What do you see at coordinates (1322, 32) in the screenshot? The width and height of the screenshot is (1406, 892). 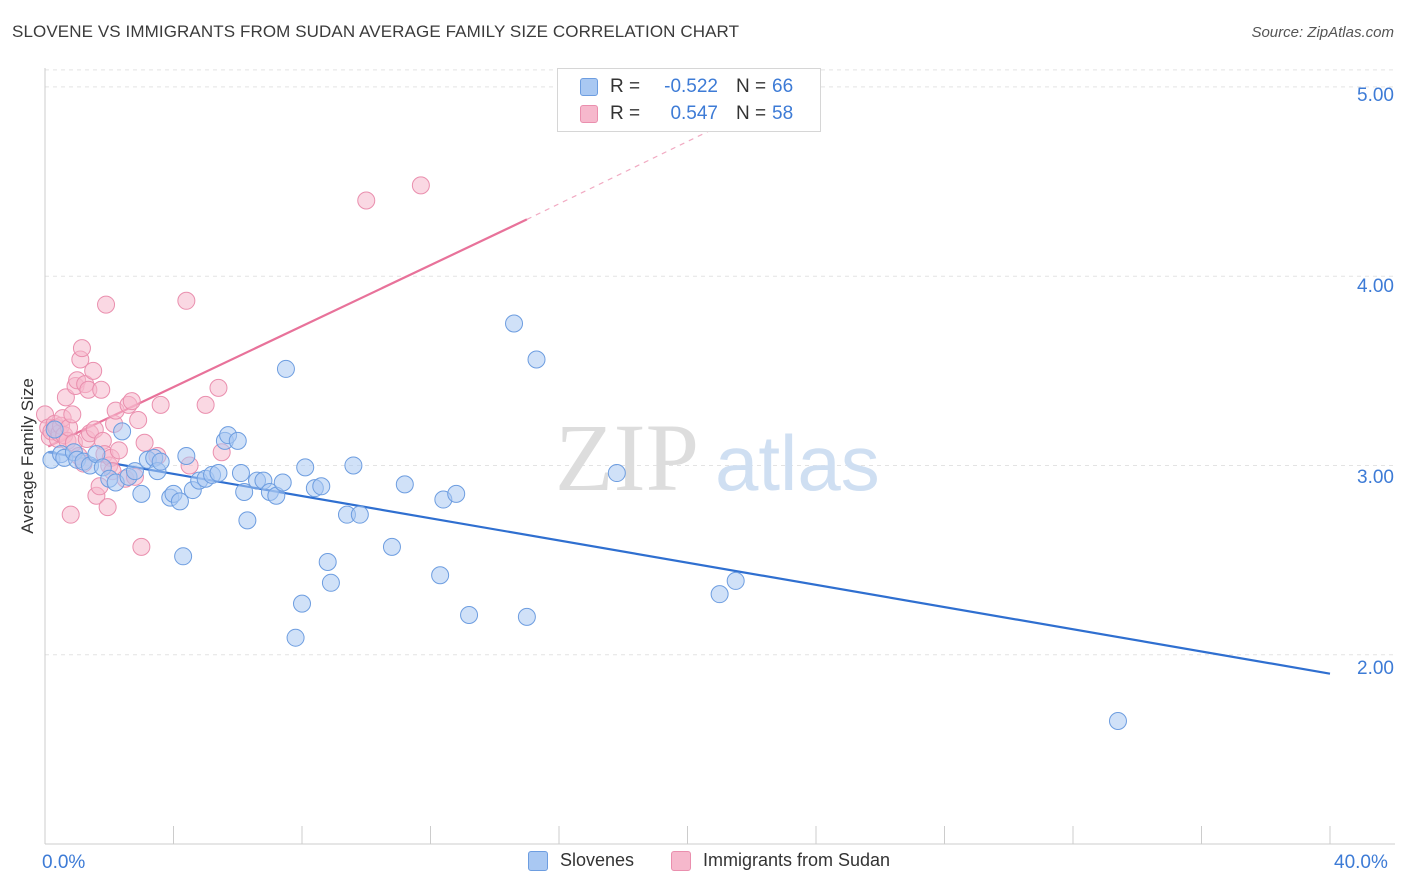 I see `chart-source: Source: ZipAtlas.com` at bounding box center [1322, 32].